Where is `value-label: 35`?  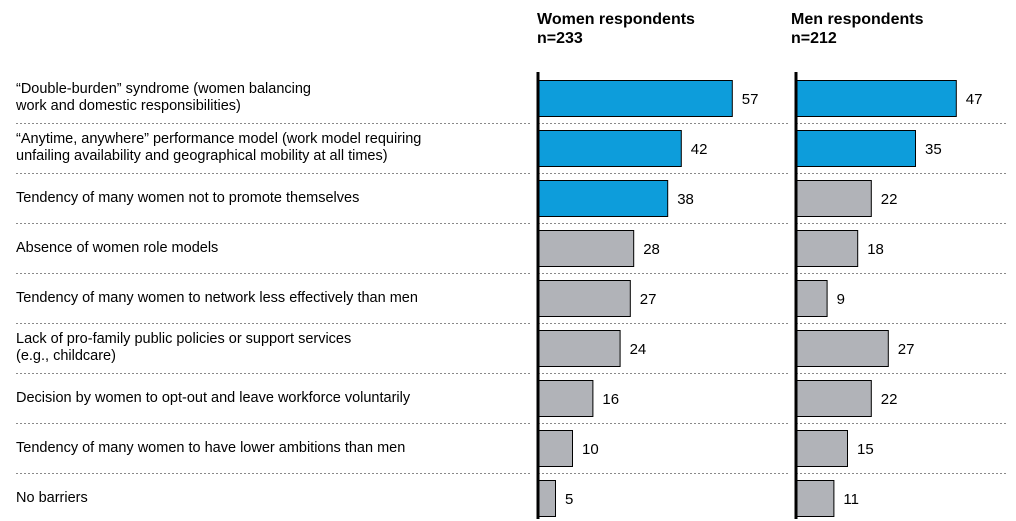 value-label: 35 is located at coordinates (933, 149).